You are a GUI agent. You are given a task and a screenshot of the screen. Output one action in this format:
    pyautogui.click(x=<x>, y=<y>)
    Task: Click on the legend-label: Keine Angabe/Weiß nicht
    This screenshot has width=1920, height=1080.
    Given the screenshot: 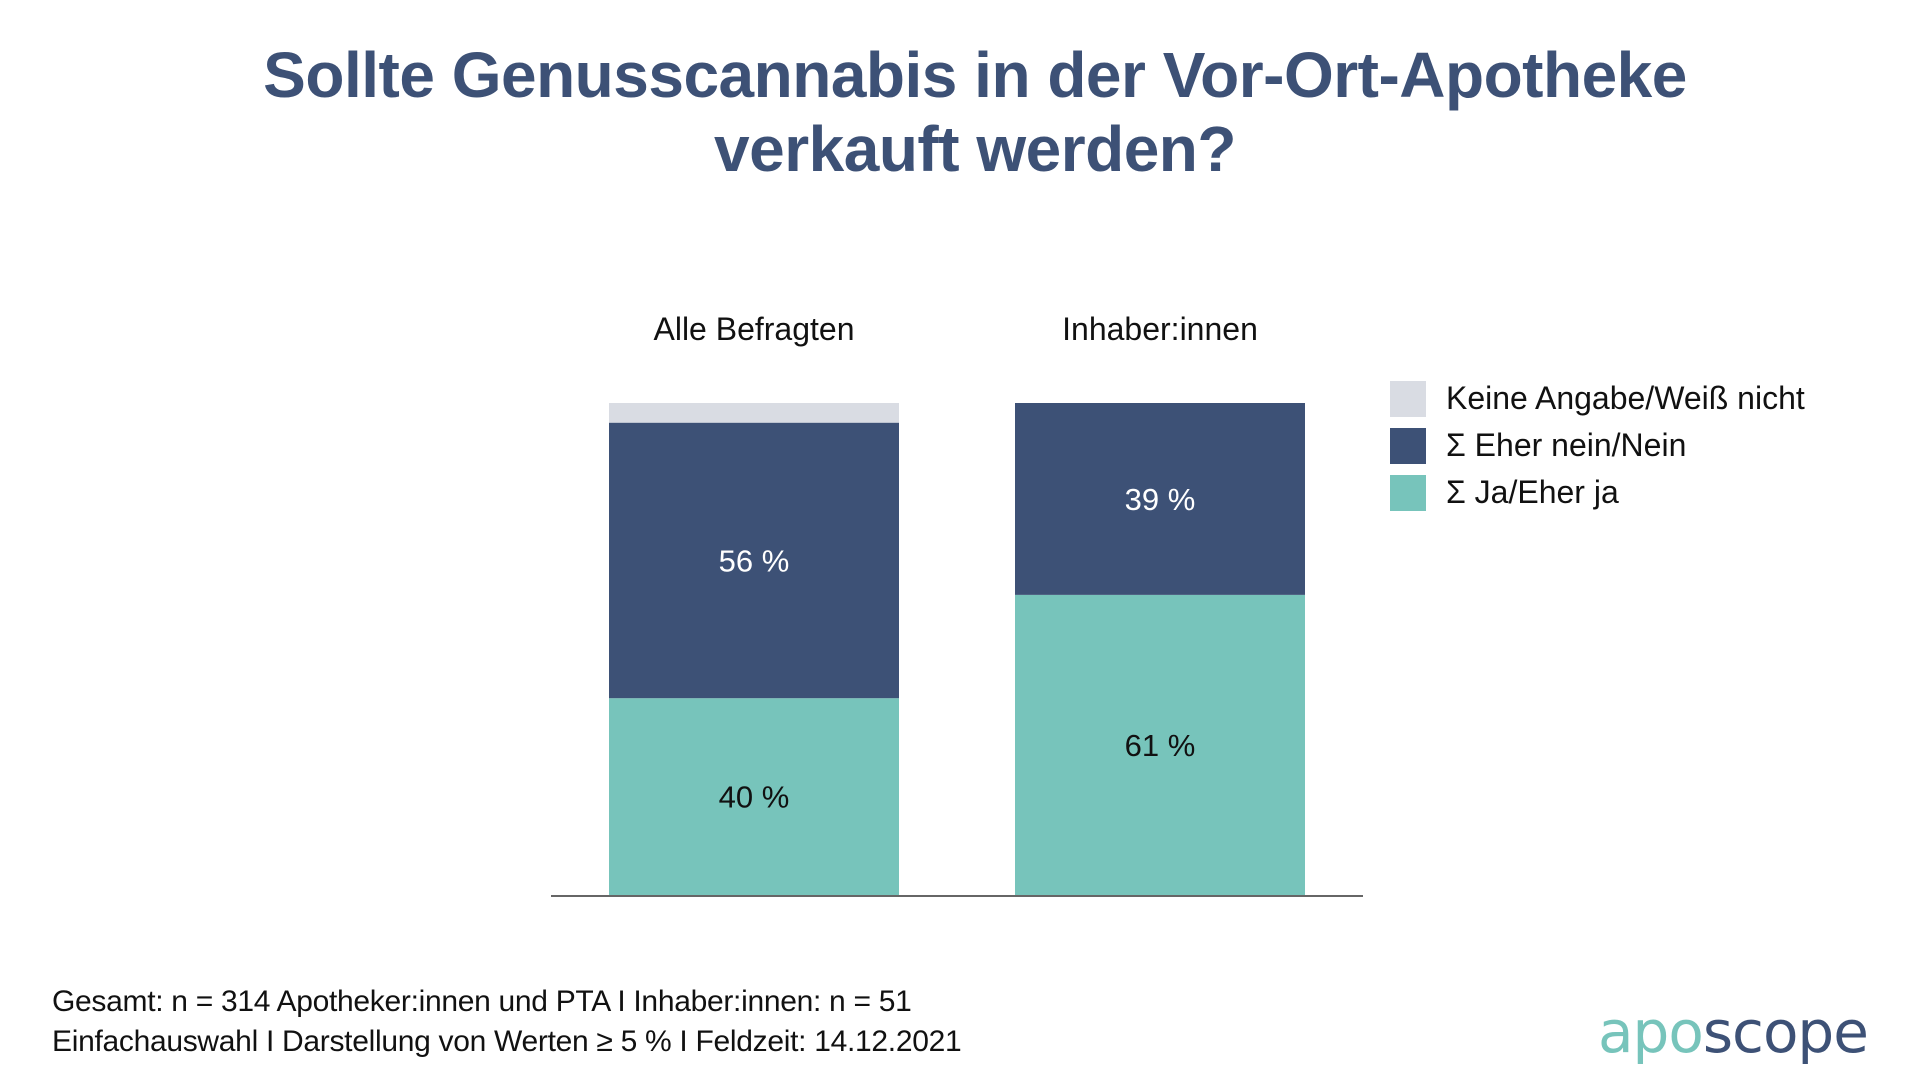 What is the action you would take?
    pyautogui.click(x=1625, y=398)
    